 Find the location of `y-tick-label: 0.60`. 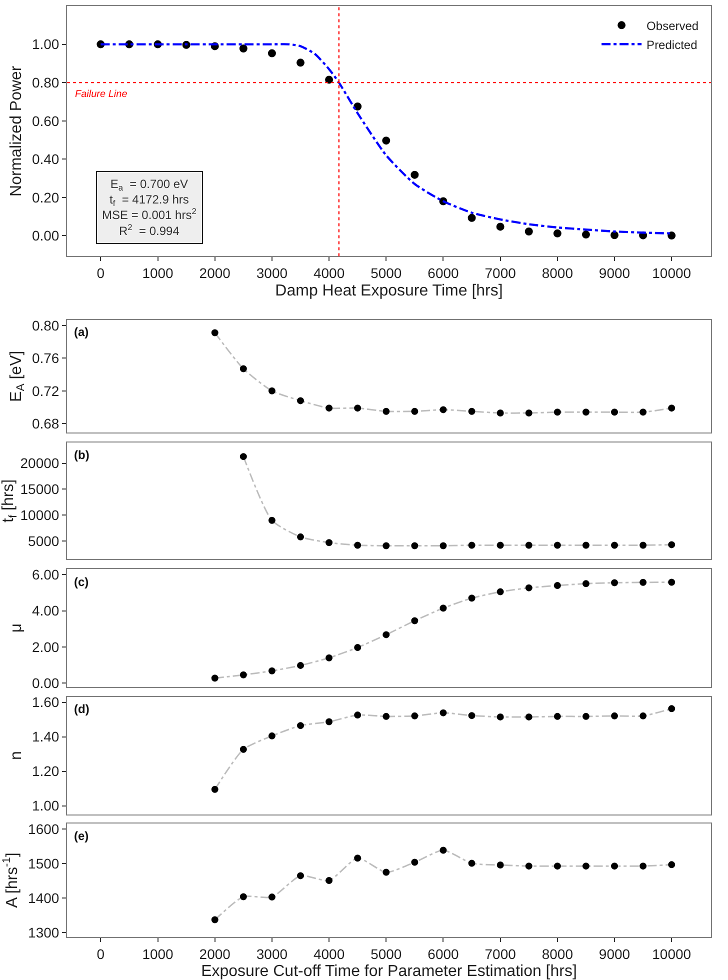

y-tick-label: 0.60 is located at coordinates (46, 120).